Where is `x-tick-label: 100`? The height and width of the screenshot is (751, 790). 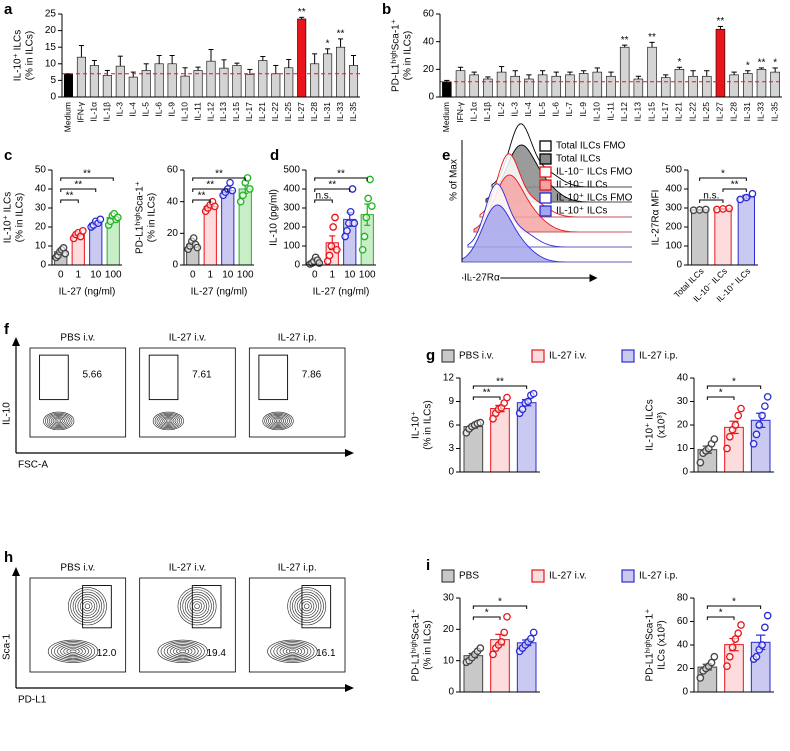 x-tick-label: 100 is located at coordinates (367, 275).